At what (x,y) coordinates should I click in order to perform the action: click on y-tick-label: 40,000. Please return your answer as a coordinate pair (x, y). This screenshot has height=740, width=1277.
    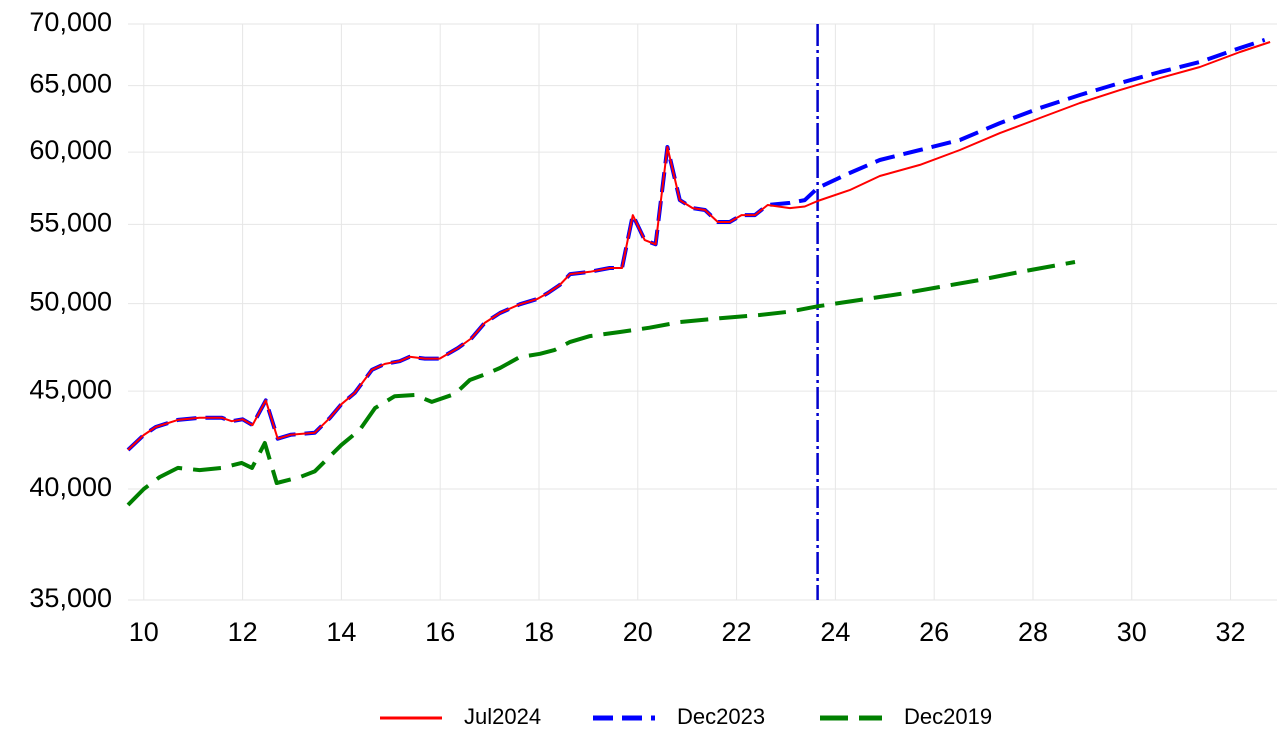
    Looking at the image, I should click on (70, 487).